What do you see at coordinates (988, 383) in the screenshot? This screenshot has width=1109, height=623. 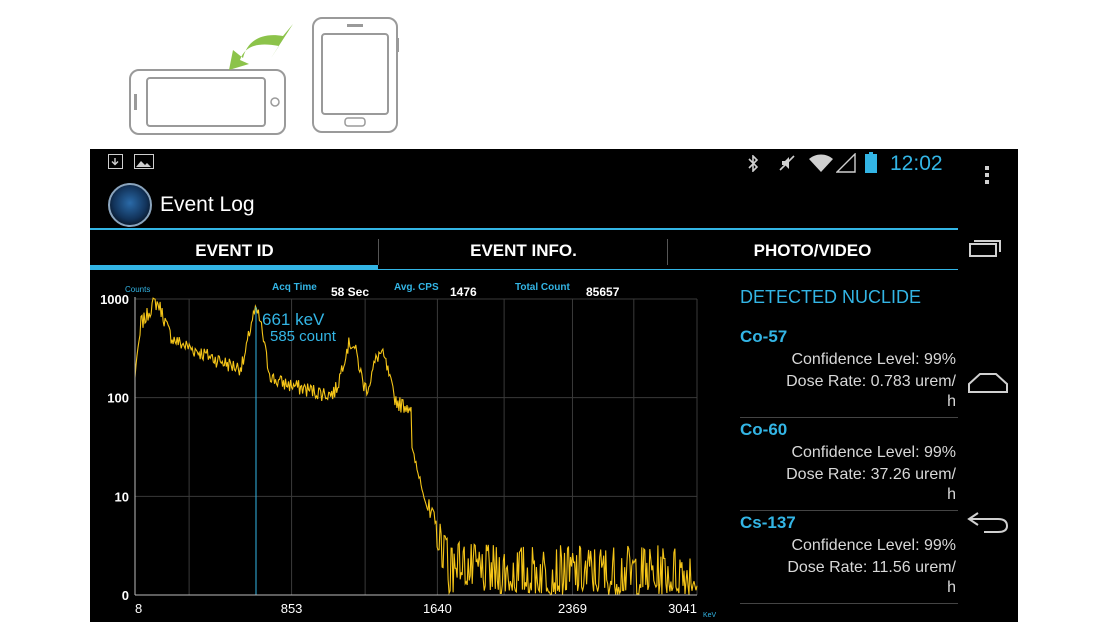 I see `home-icon` at bounding box center [988, 383].